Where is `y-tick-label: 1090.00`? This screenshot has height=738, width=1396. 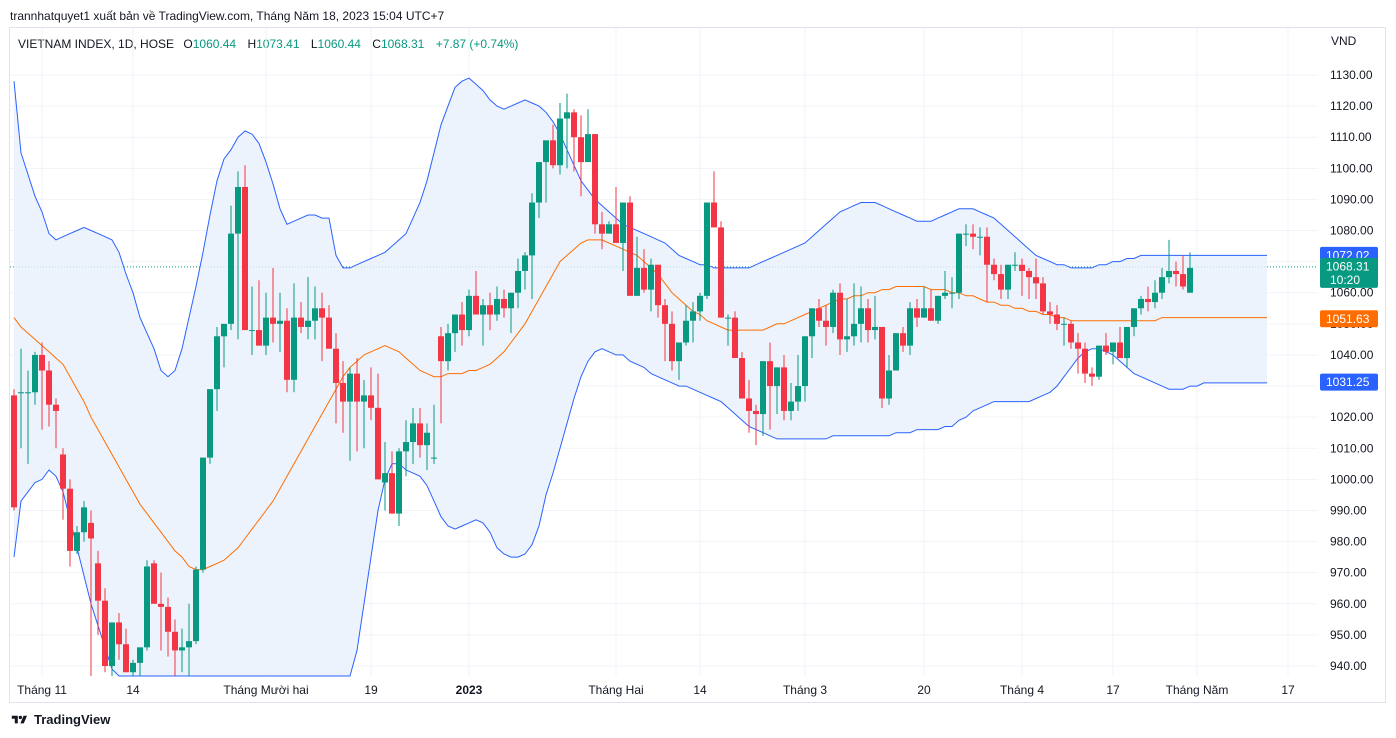
y-tick-label: 1090.00 is located at coordinates (1352, 199).